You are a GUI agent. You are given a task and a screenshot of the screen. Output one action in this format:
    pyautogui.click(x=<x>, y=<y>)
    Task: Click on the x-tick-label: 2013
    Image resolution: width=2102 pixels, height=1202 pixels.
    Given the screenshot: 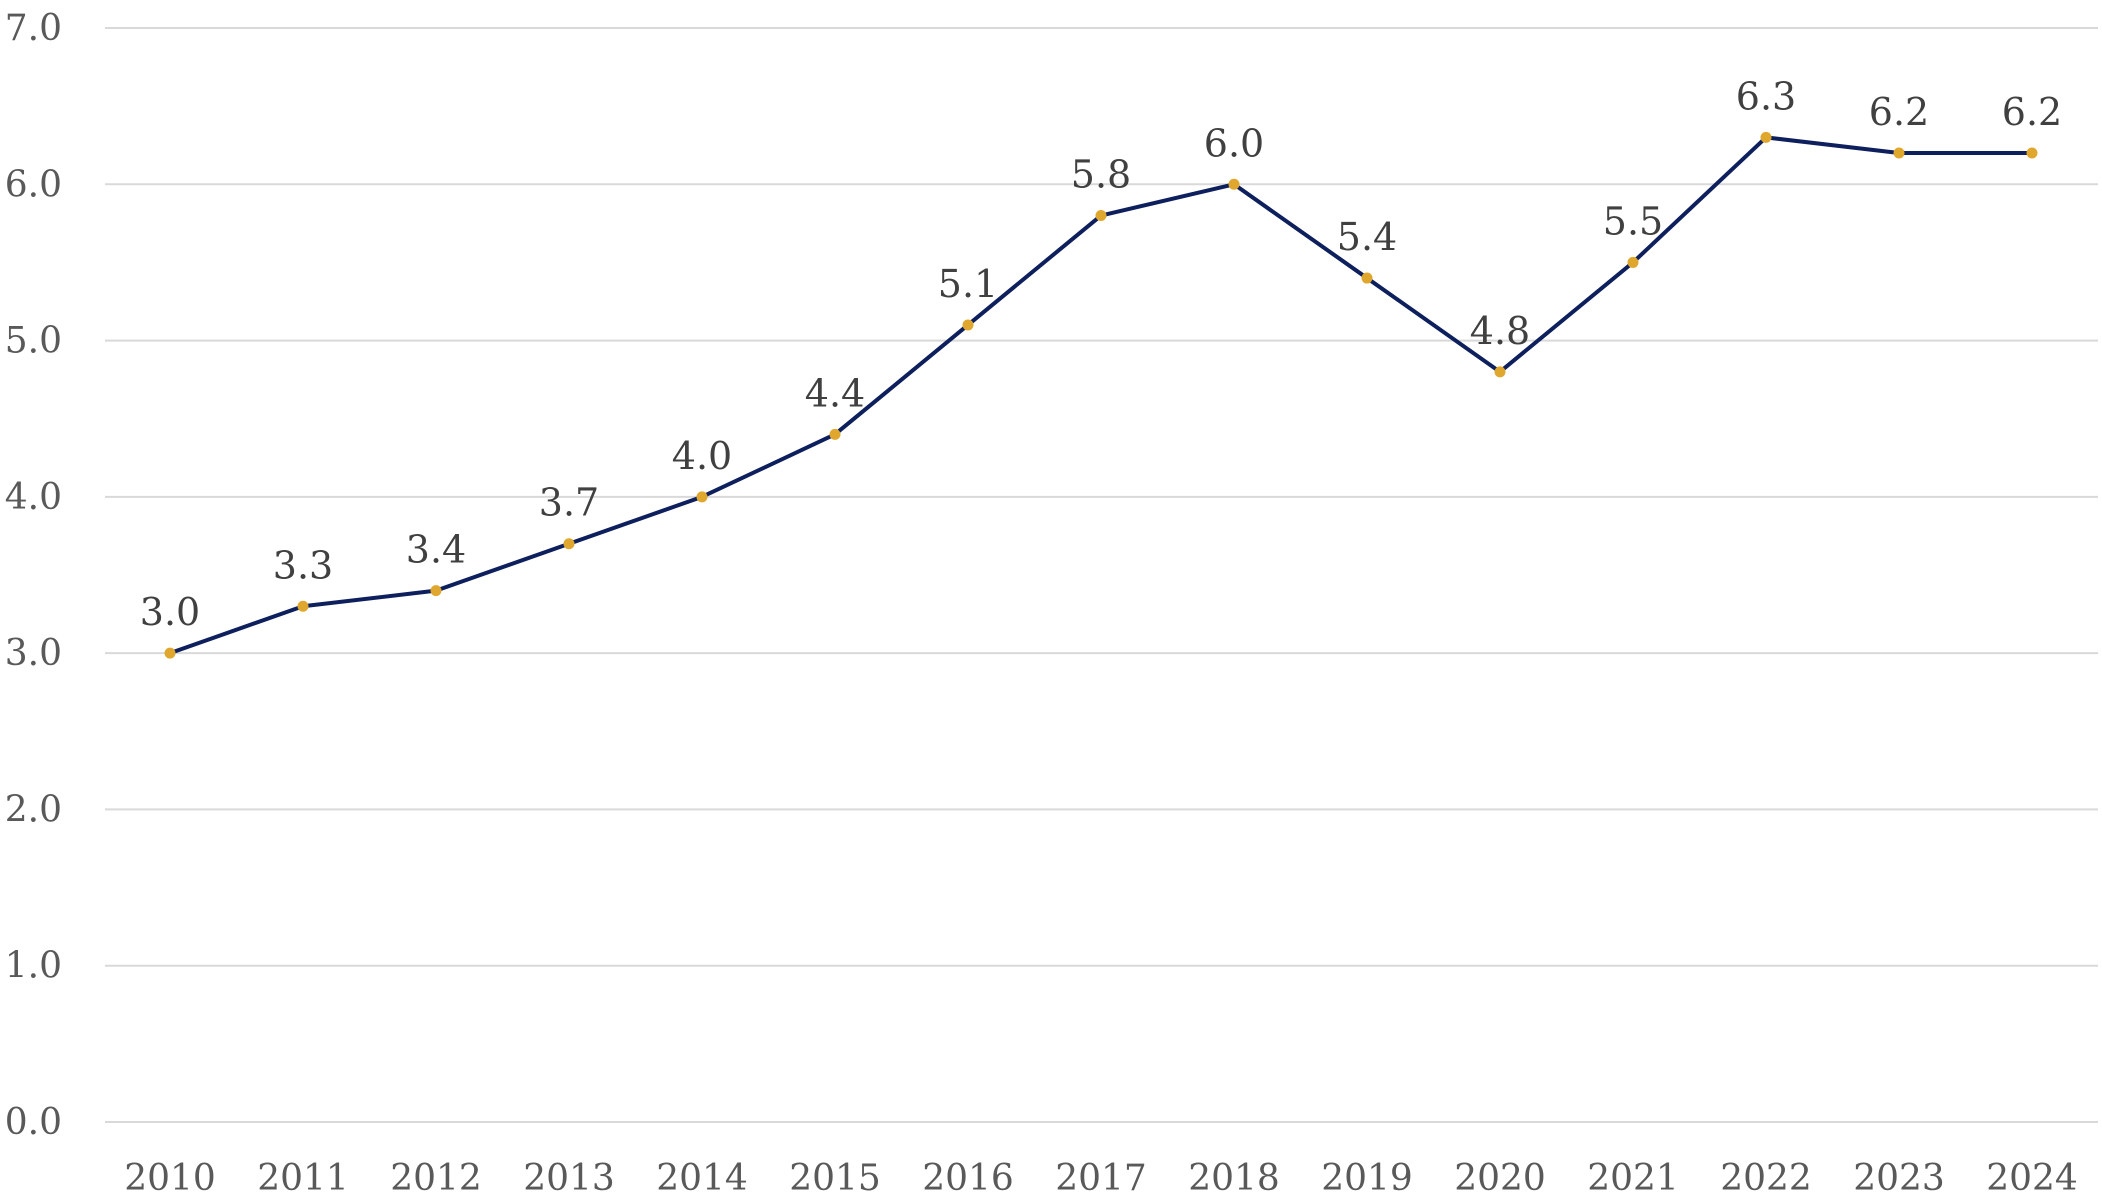 What is the action you would take?
    pyautogui.click(x=569, y=1178)
    